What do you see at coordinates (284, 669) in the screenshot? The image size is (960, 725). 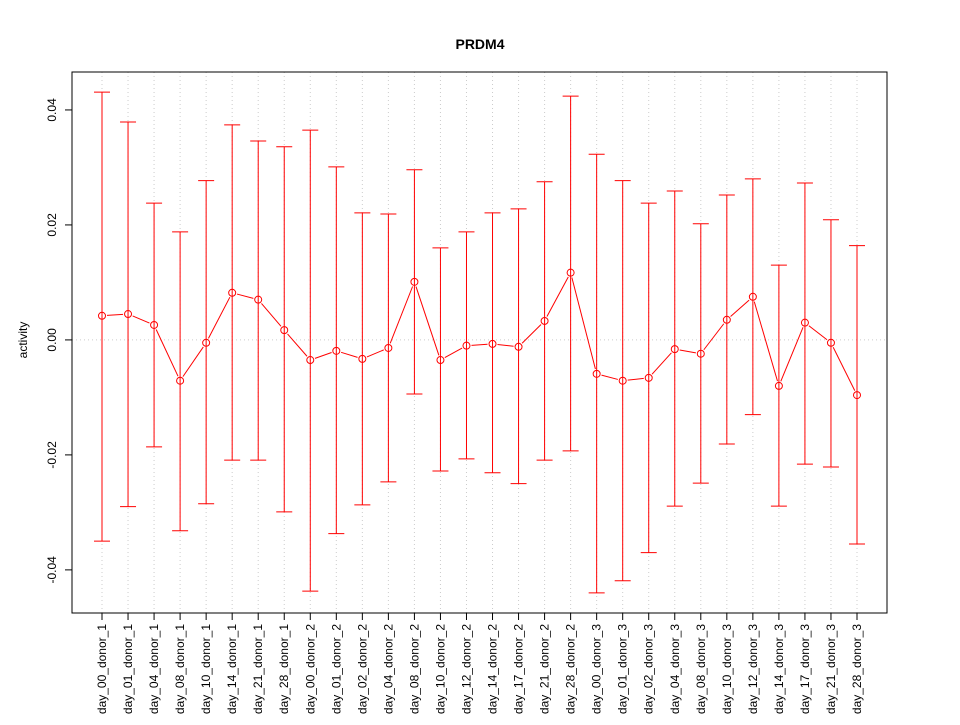 I see `x-tick-label: day_28_donor_1` at bounding box center [284, 669].